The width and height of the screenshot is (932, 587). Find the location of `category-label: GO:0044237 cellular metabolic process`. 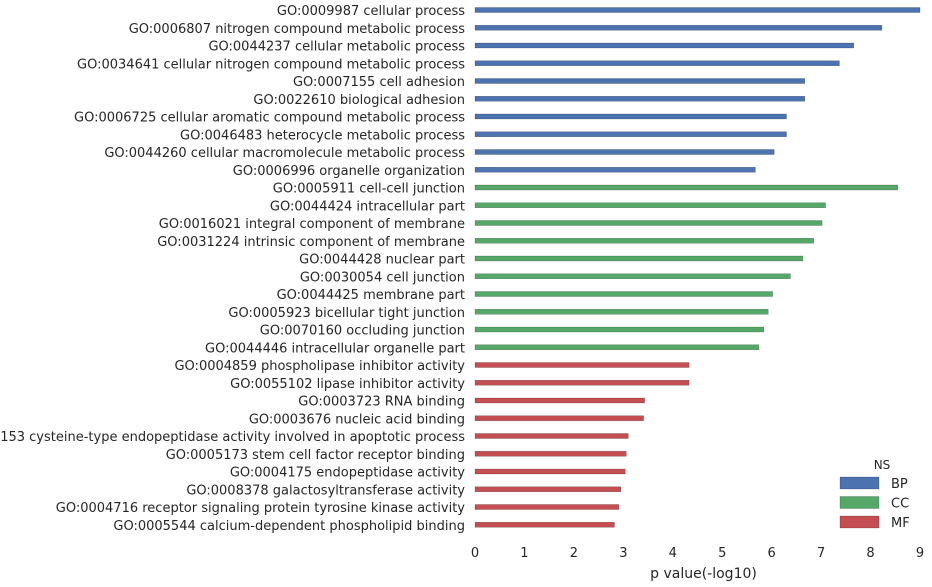

category-label: GO:0044237 cellular metabolic process is located at coordinates (336, 47).